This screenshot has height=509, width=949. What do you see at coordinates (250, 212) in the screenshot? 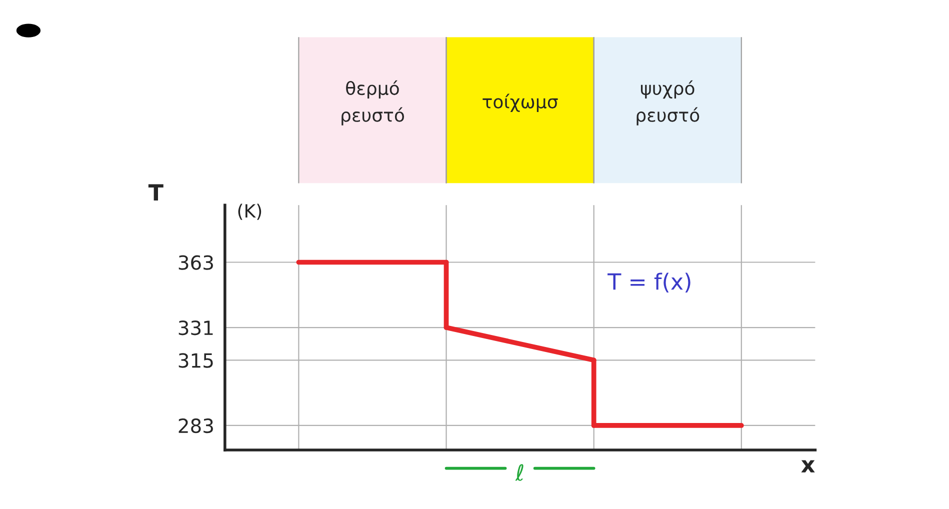
I see `annotation: (K)` at bounding box center [250, 212].